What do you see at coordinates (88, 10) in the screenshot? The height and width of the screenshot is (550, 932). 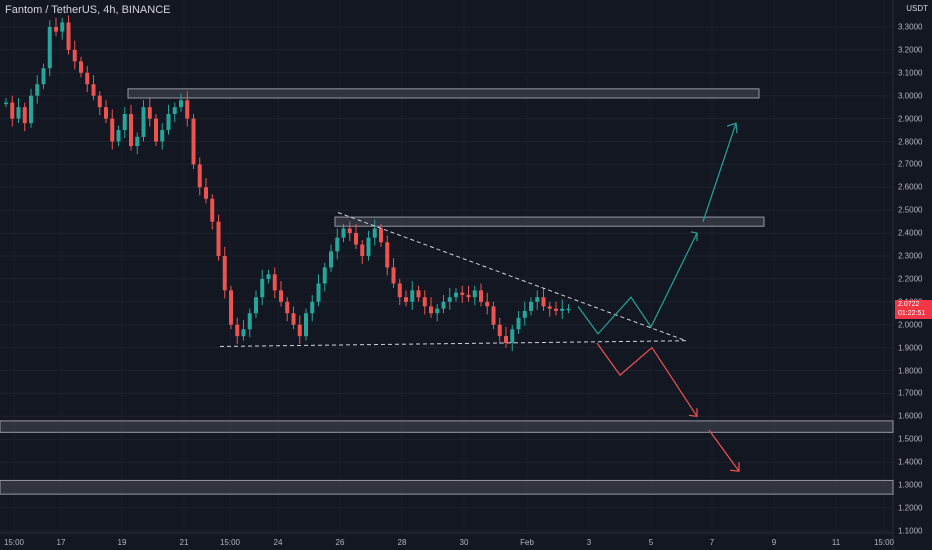 I see `symbol-title: Fantom / TetherUS, 4h, BINANCE` at bounding box center [88, 10].